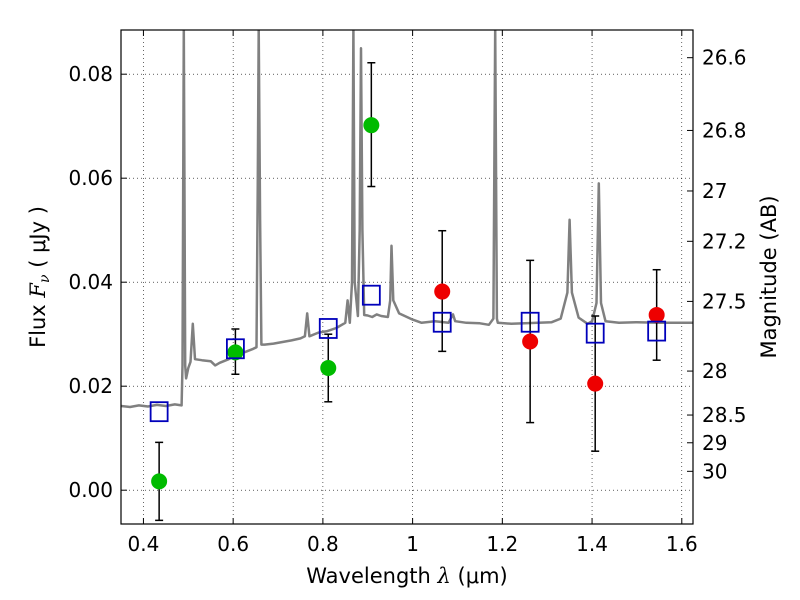 This screenshot has height=600, width=800. What do you see at coordinates (144, 544) in the screenshot?
I see `x-tick-label: 0.4` at bounding box center [144, 544].